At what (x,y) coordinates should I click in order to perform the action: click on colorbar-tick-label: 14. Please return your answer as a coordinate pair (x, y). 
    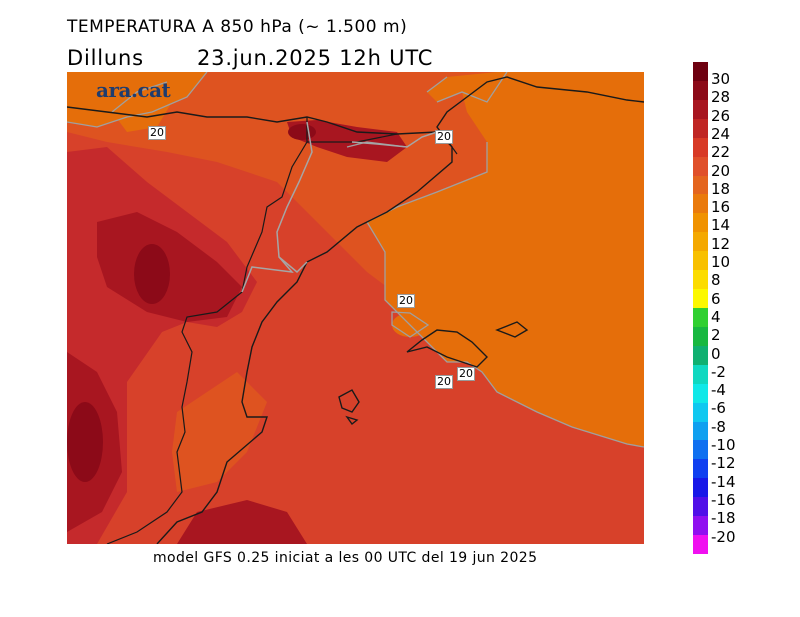
    Looking at the image, I should click on (721, 225).